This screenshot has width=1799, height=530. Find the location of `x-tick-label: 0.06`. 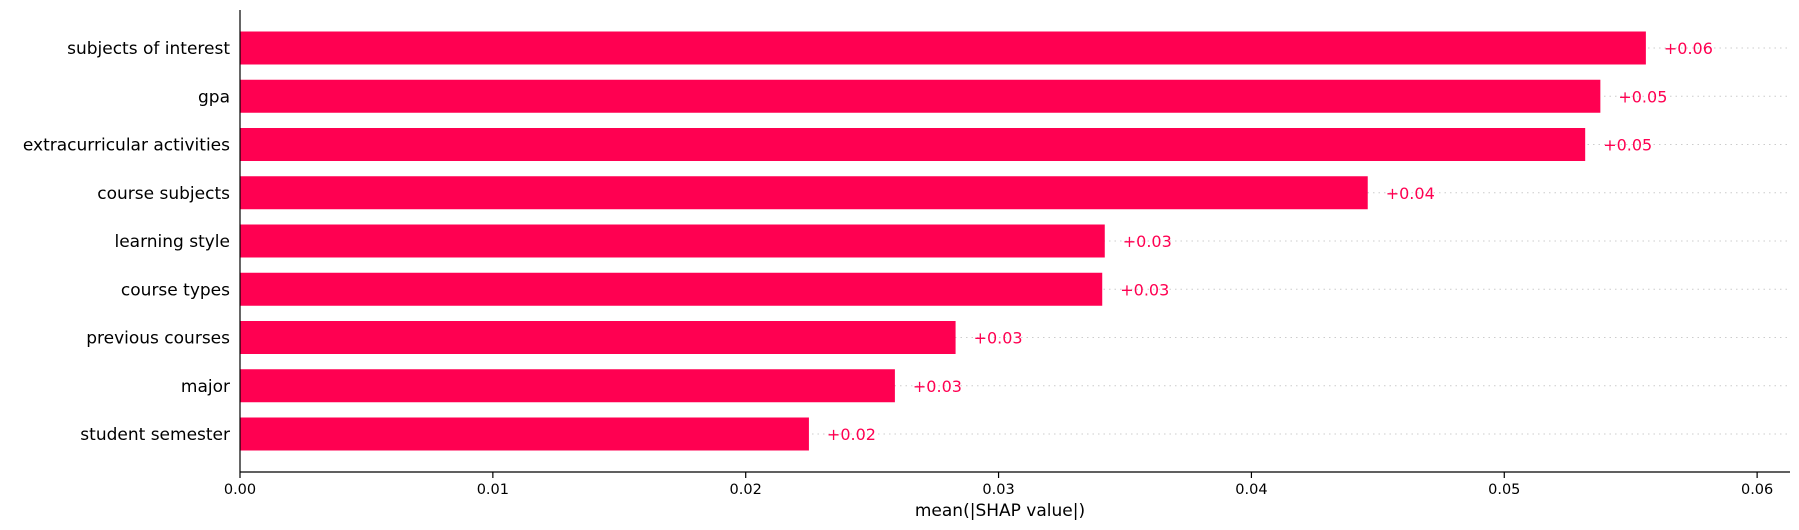

x-tick-label: 0.06 is located at coordinates (1757, 490).